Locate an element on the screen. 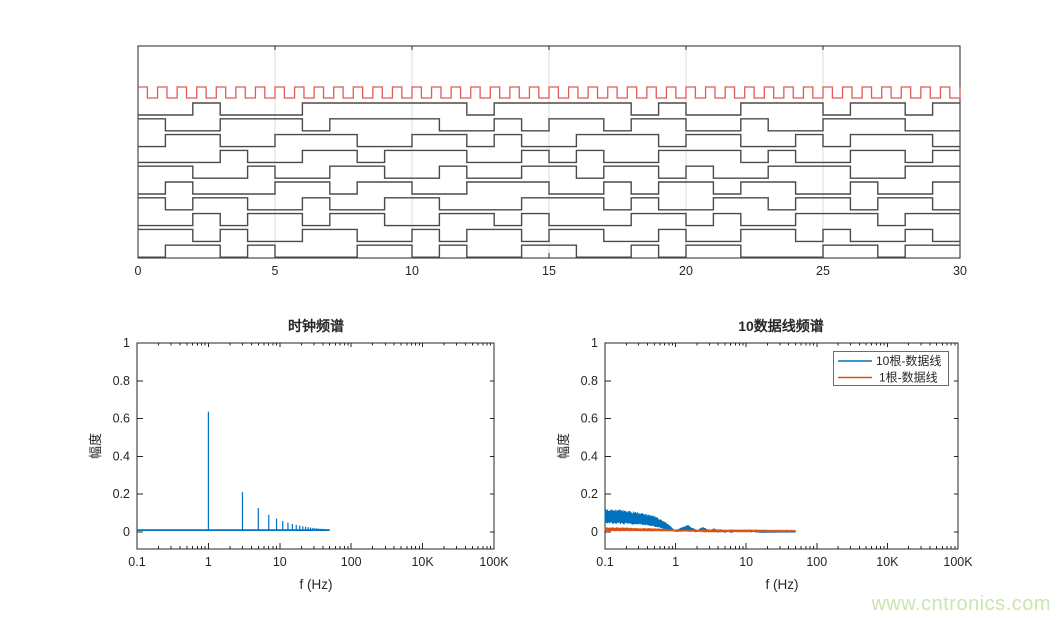 The width and height of the screenshot is (1061, 620). x-tick-label: 20 is located at coordinates (686, 271).